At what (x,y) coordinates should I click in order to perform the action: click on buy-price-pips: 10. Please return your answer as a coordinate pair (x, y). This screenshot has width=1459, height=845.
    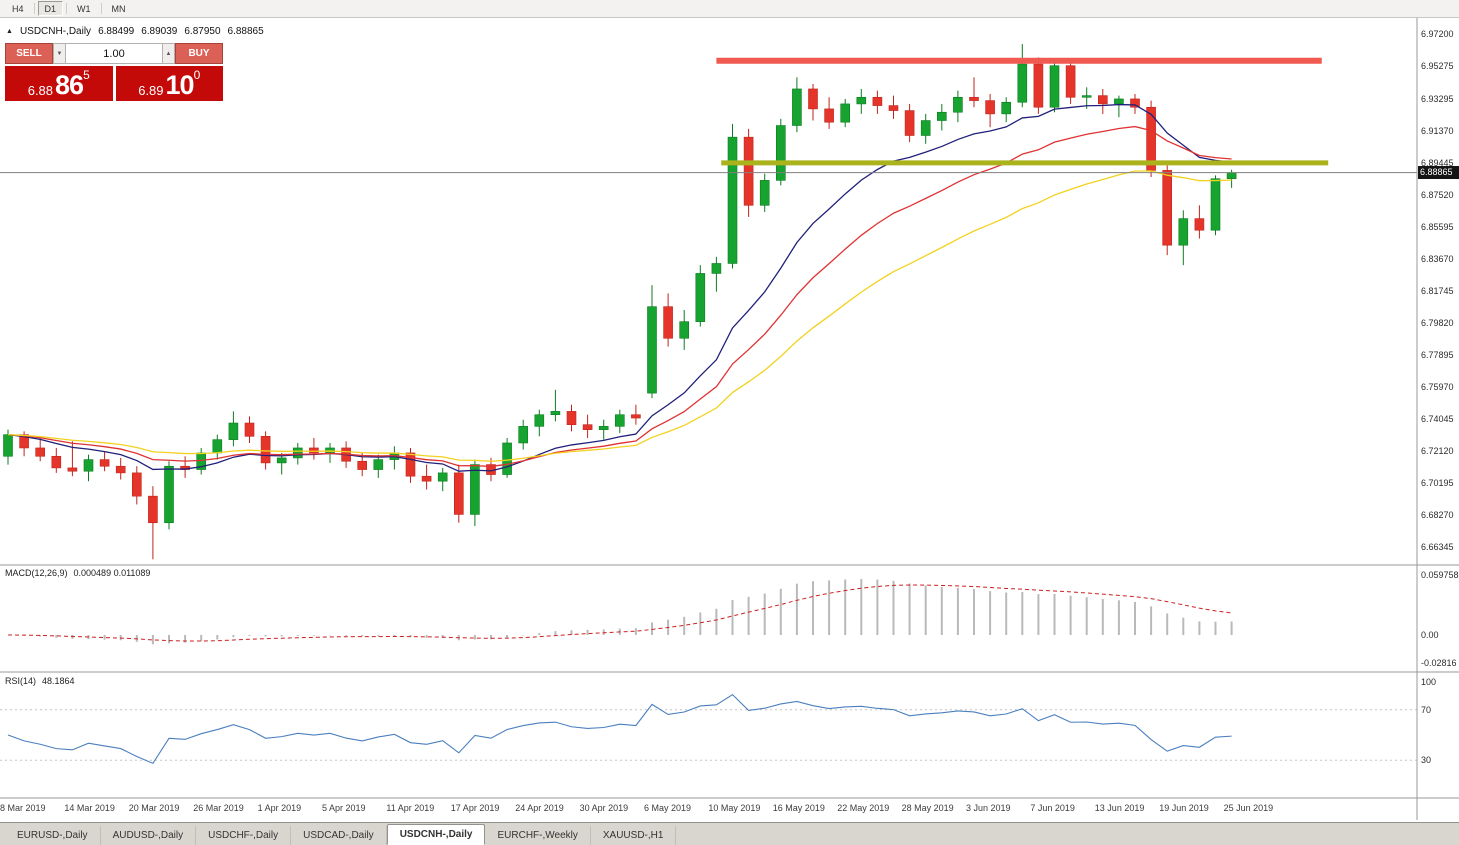
    Looking at the image, I should click on (180, 85).